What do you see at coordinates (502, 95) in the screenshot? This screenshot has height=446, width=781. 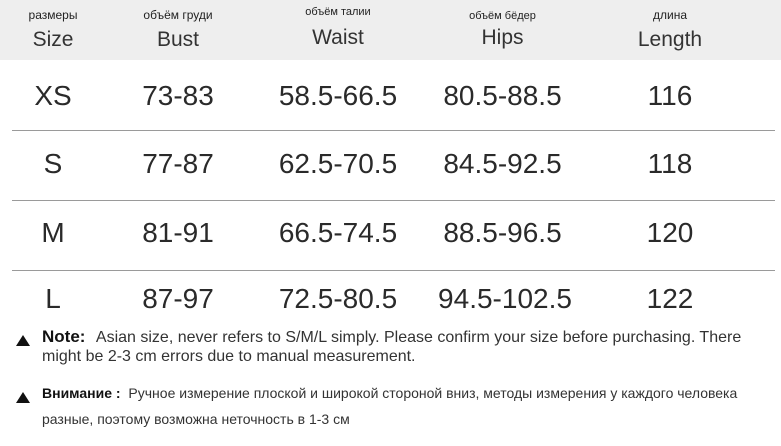 I see `cell-hips: 80.5-88.5` at bounding box center [502, 95].